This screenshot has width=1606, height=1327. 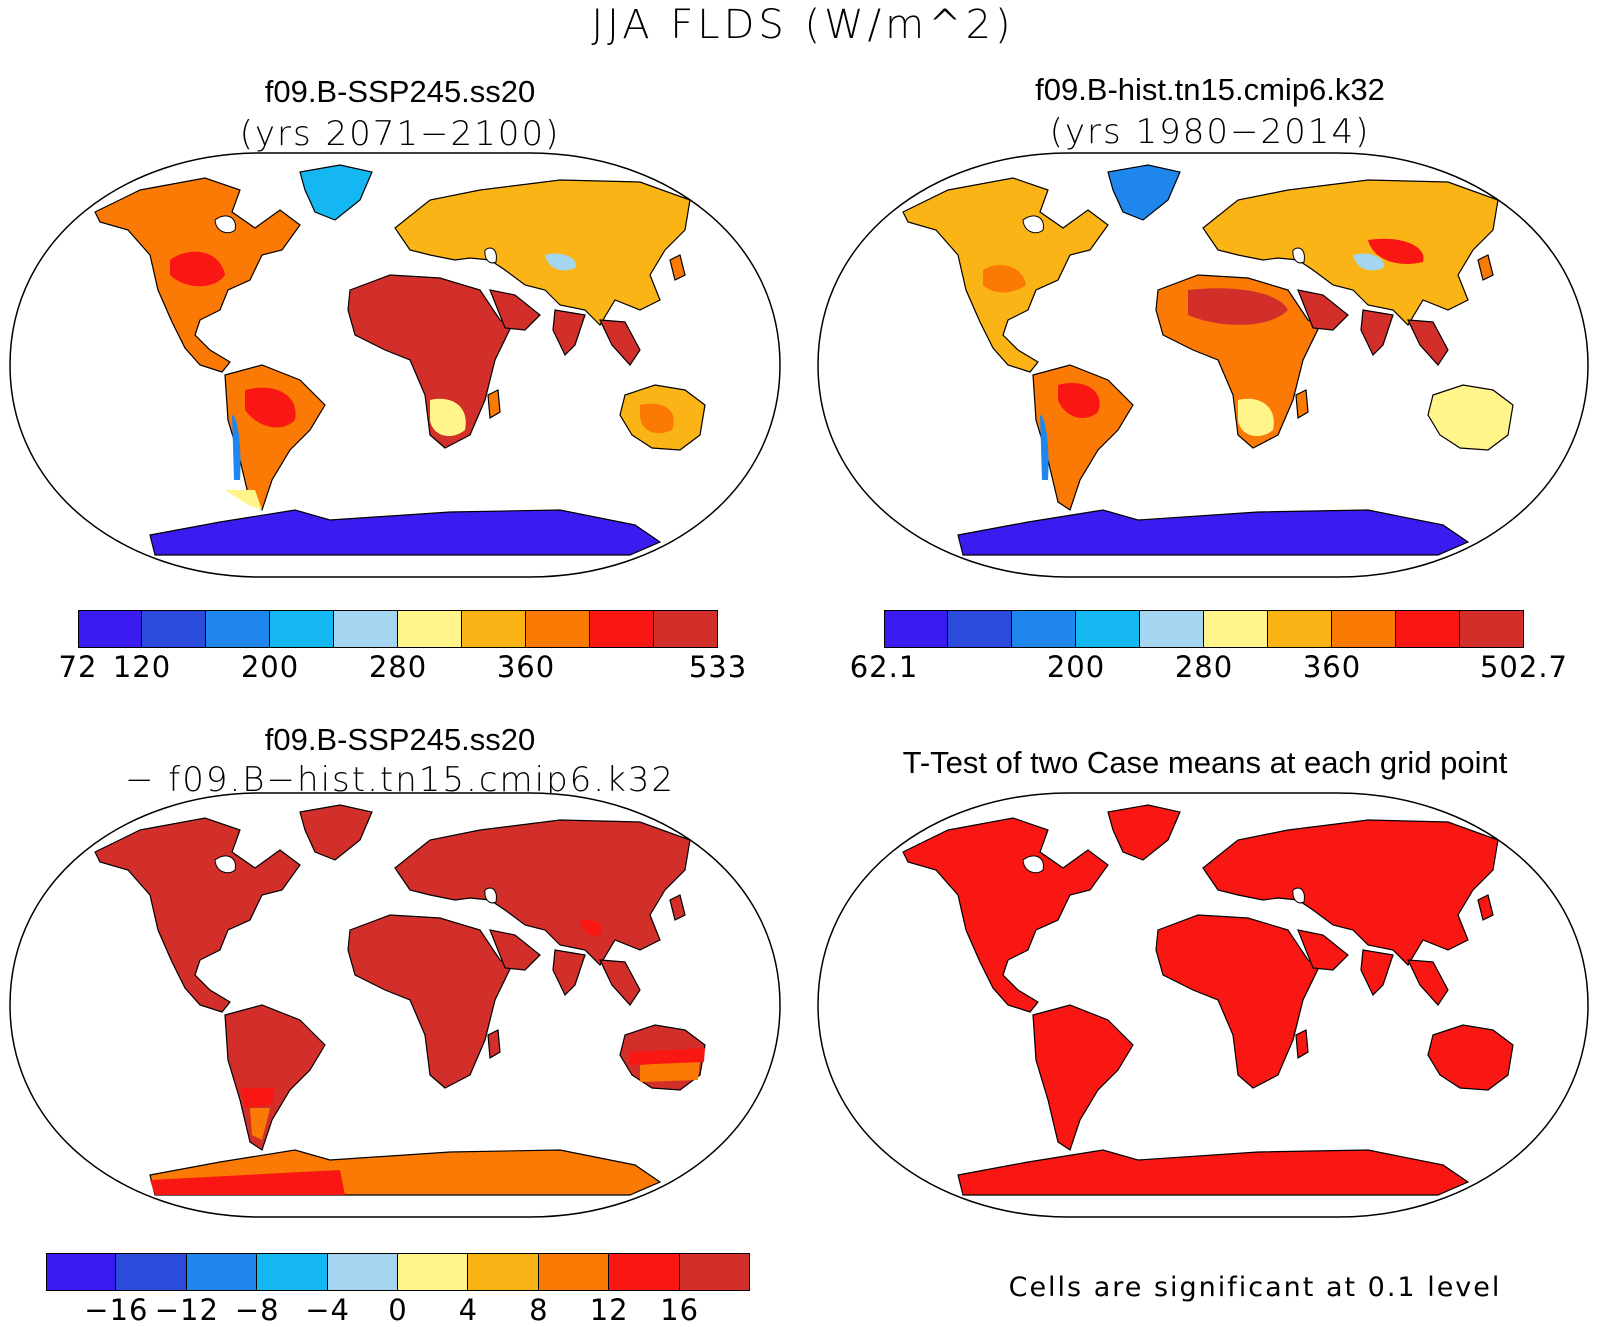 I want to click on colorbar-diff: −16 −12 −8 −4 0 4 8 12 16, so click(x=398, y=1290).